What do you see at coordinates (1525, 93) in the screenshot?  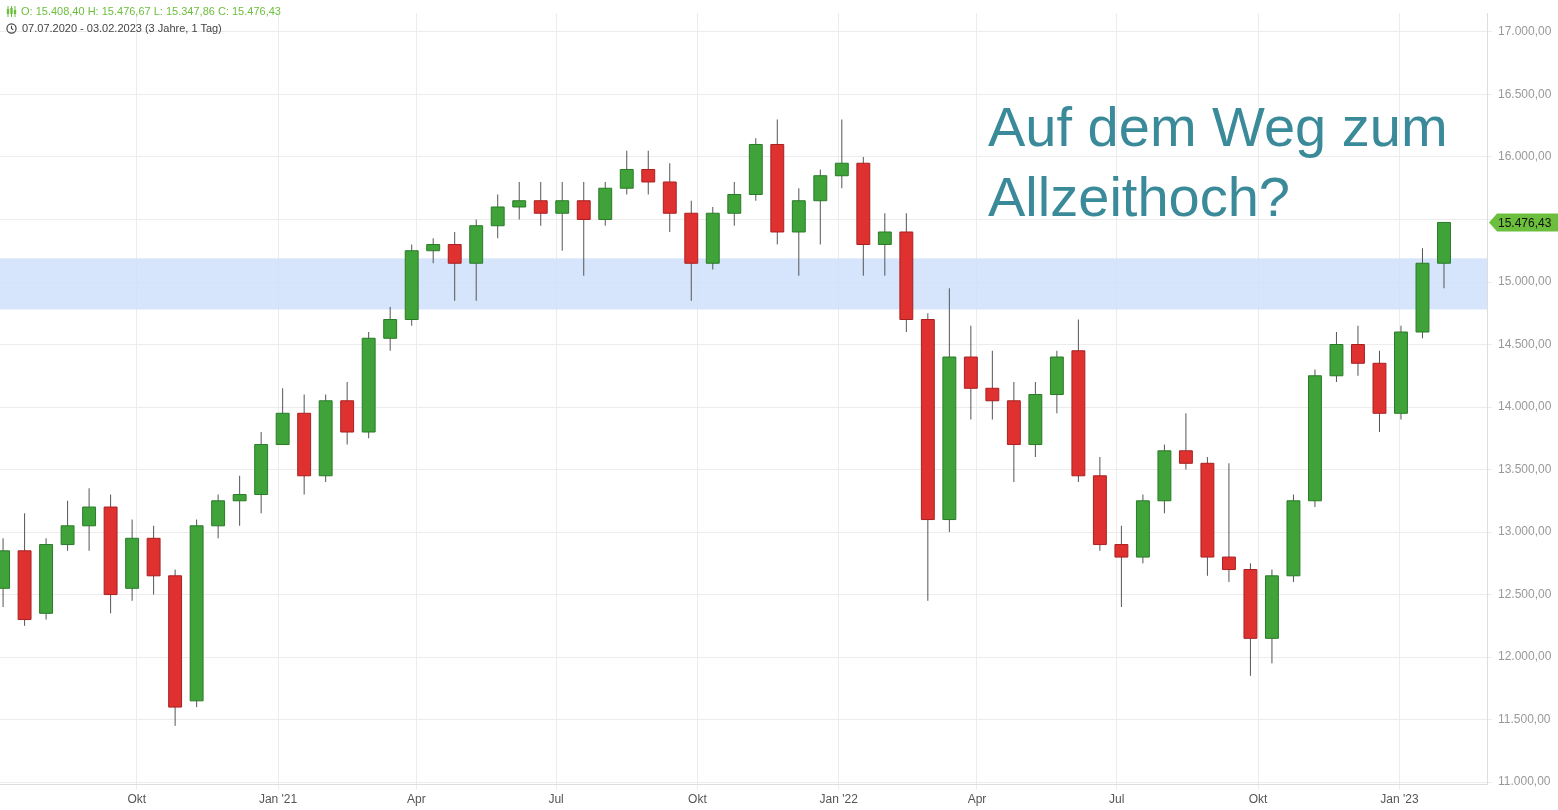 I see `y-tick-label: 16.500,00` at bounding box center [1525, 93].